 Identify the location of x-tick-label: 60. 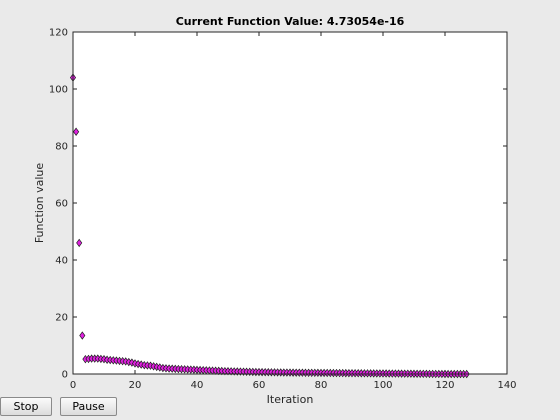
(259, 385).